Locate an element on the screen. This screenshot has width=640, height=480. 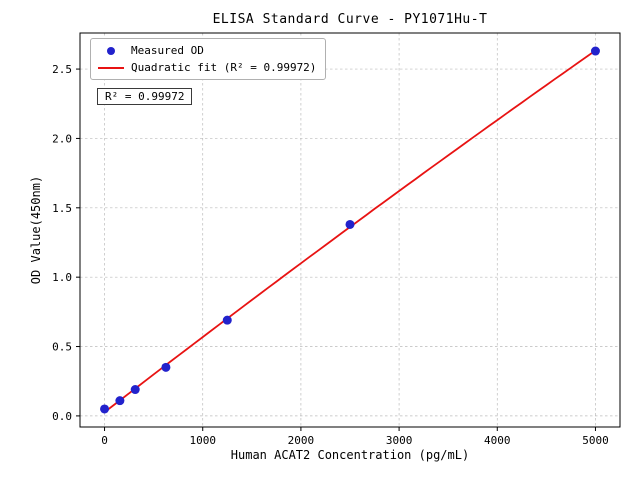
blue-dot-icon is located at coordinates (111, 50).